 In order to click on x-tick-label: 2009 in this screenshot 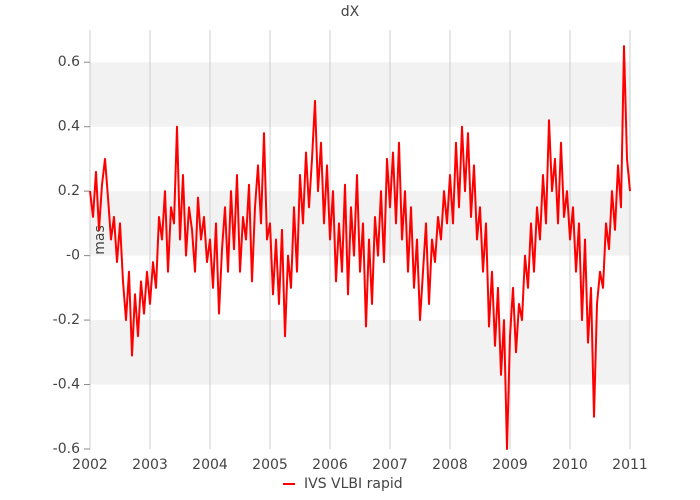, I will do `click(510, 465)`.